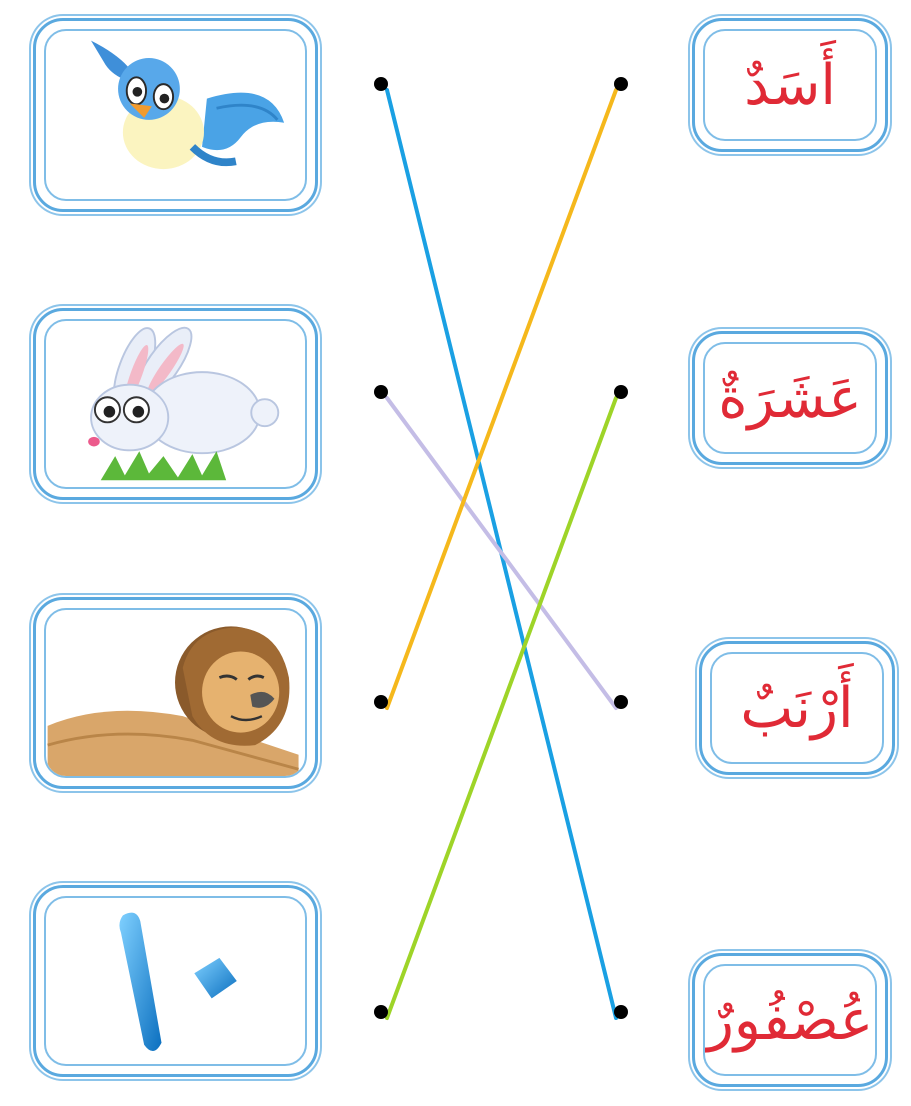 Image resolution: width=911 pixels, height=1106 pixels. I want to click on word-card-4: عُصْفُورٌ, so click(790, 1020).